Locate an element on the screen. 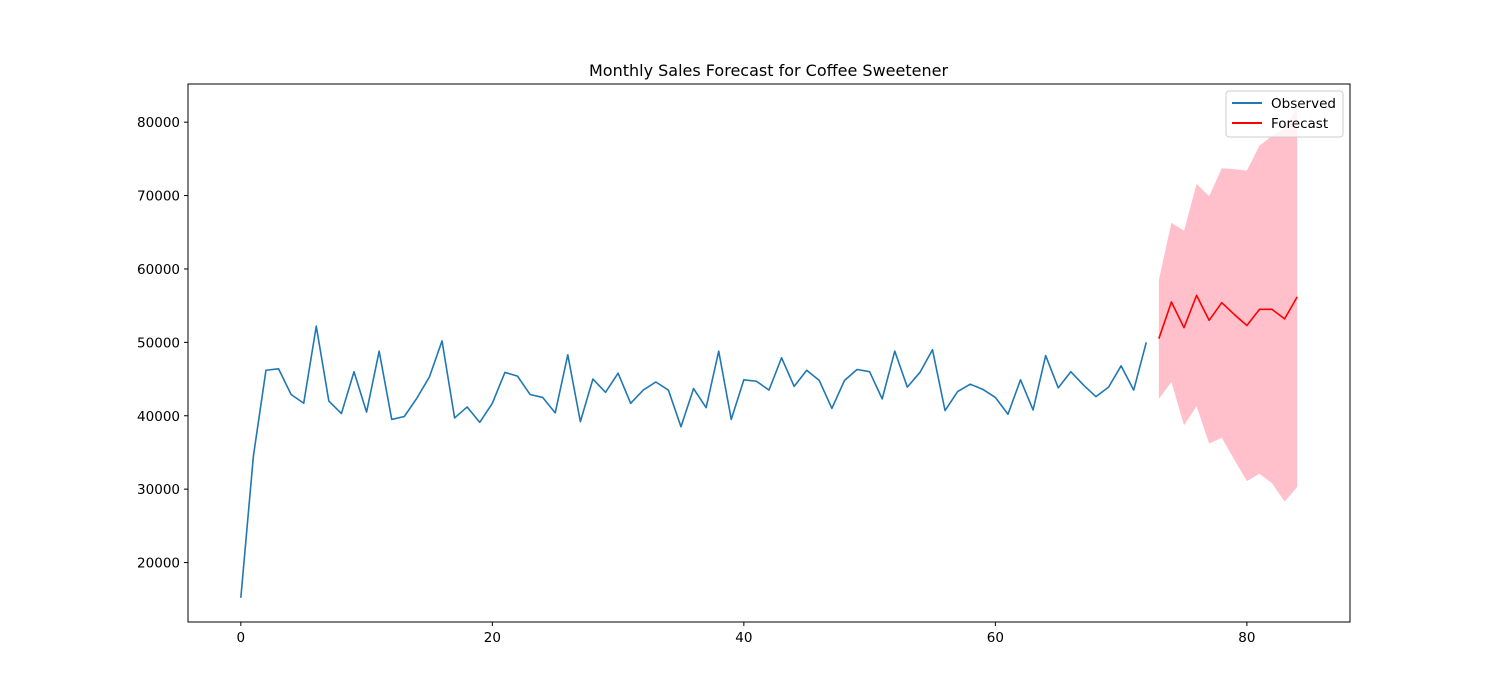 Image resolution: width=1500 pixels, height=700 pixels. x-tick-label: 40 is located at coordinates (743, 638).